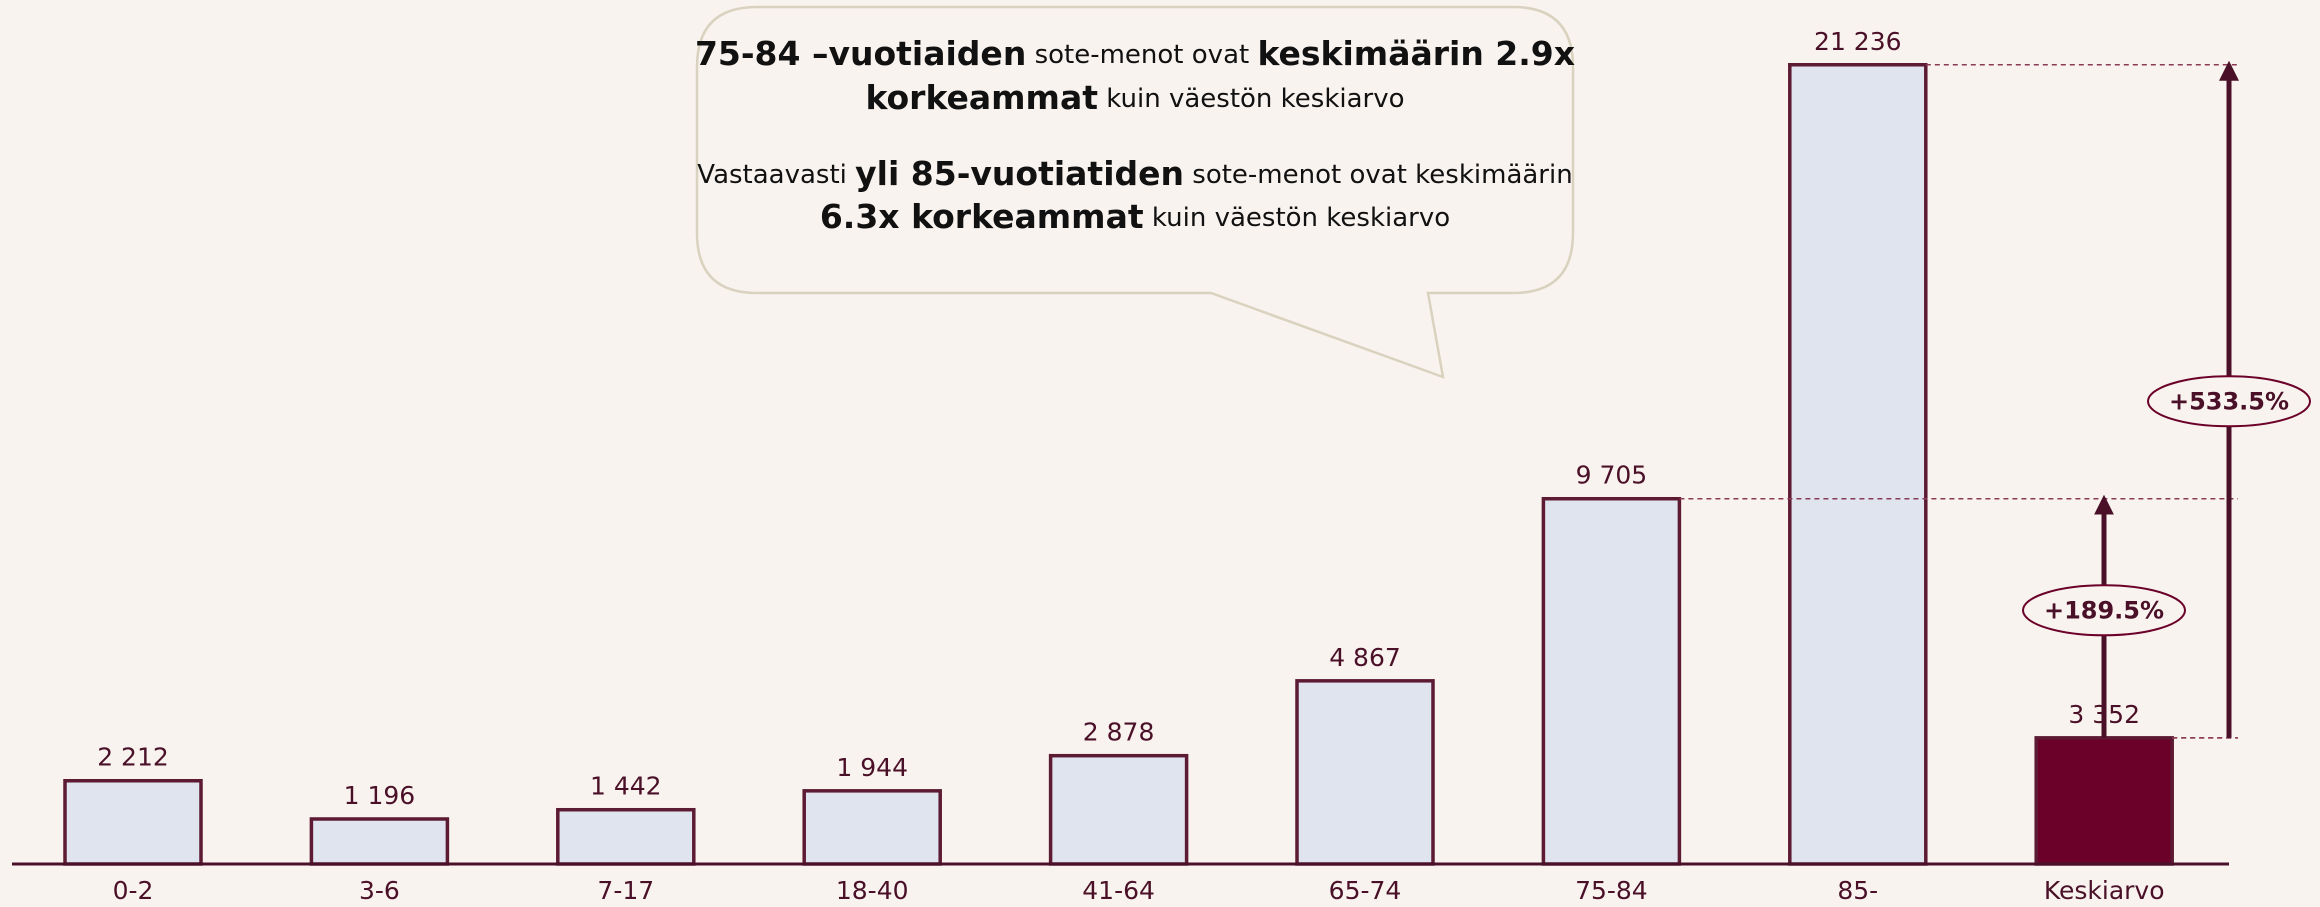 This screenshot has height=907, width=2320. I want to click on x-tick-label: Keskiarvo, so click(2104, 889).